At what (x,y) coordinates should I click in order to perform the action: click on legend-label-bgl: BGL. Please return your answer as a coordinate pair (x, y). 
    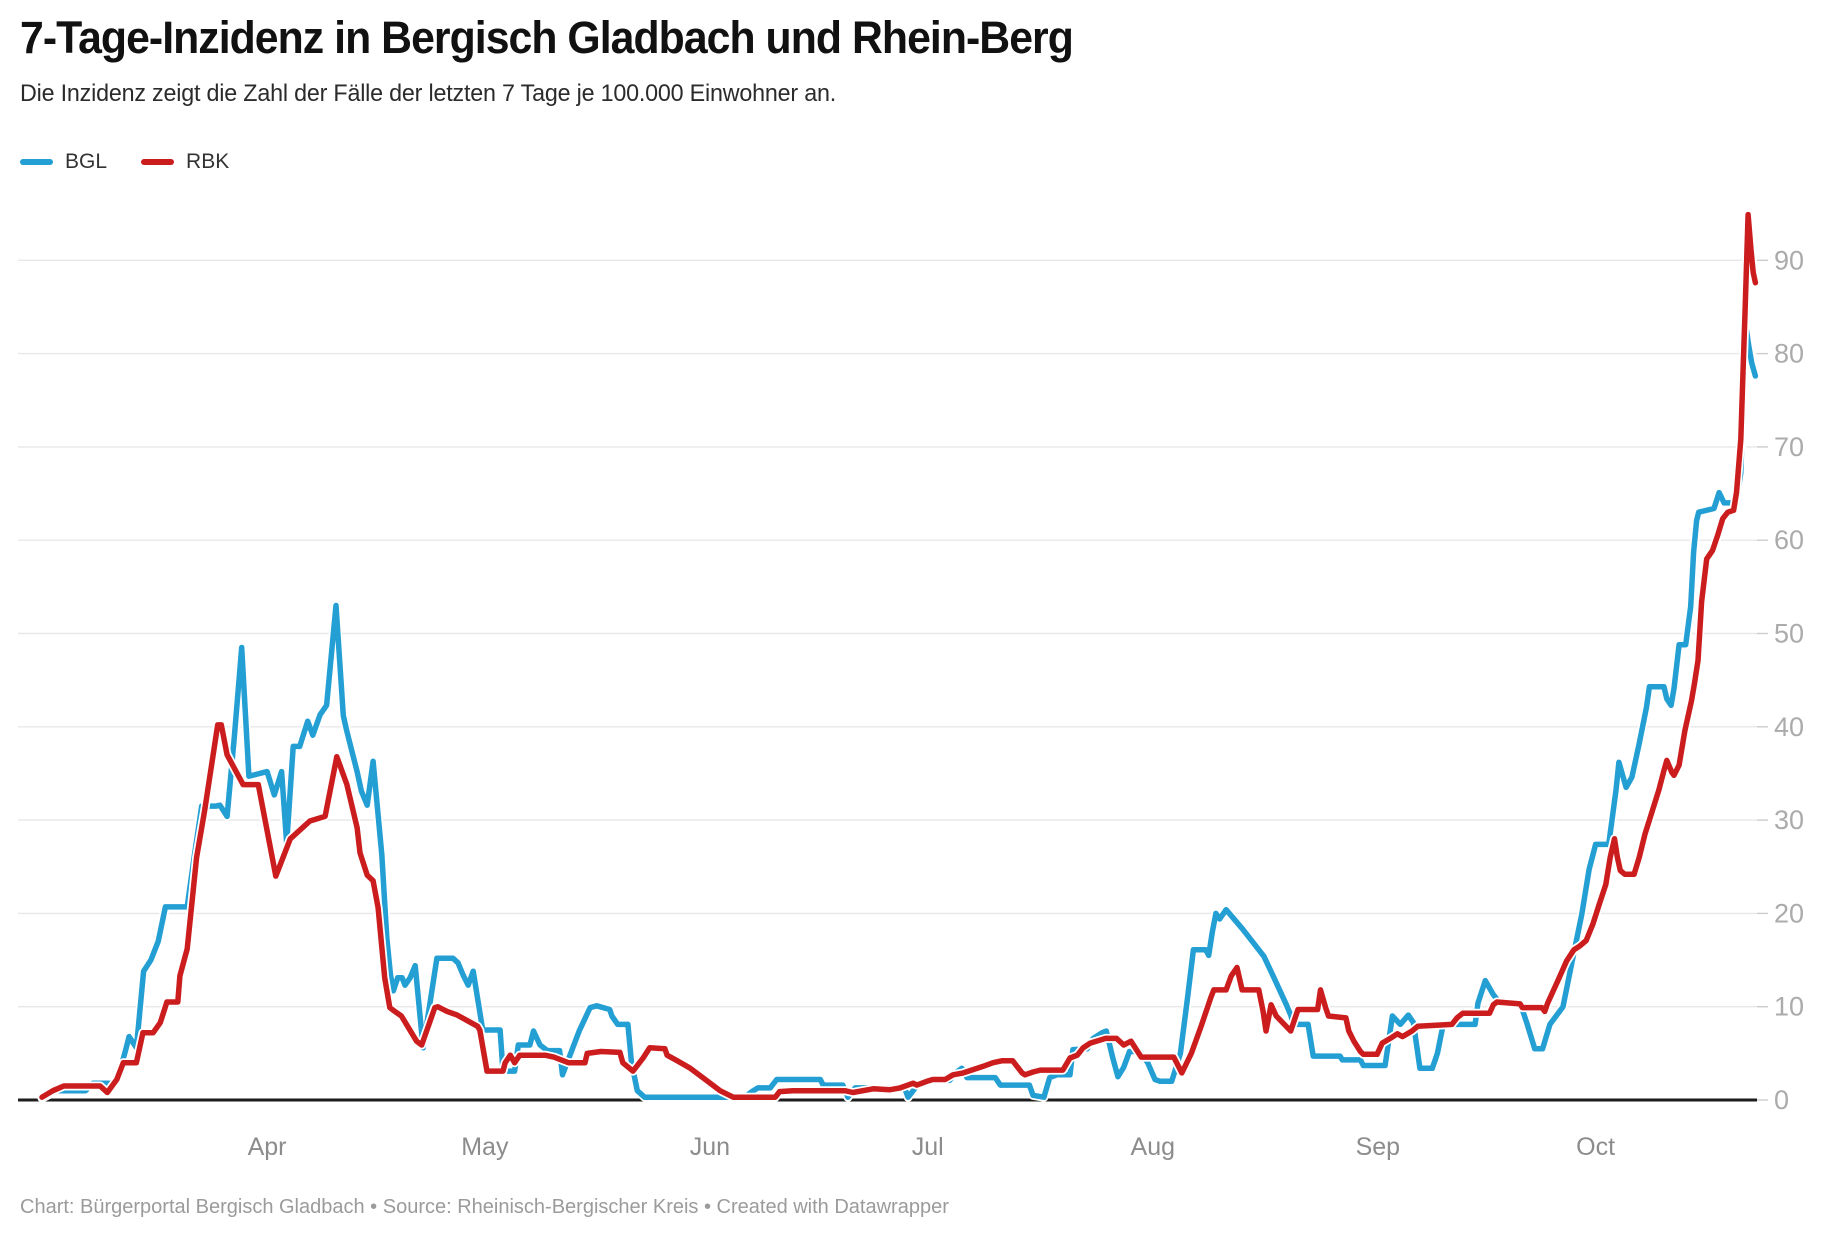
    Looking at the image, I should click on (86, 161).